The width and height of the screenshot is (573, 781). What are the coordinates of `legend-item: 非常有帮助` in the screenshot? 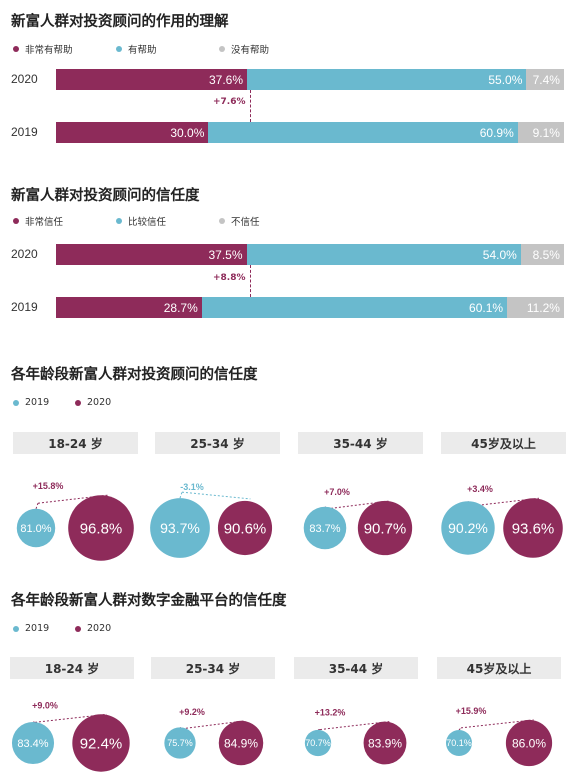 It's located at (64, 49).